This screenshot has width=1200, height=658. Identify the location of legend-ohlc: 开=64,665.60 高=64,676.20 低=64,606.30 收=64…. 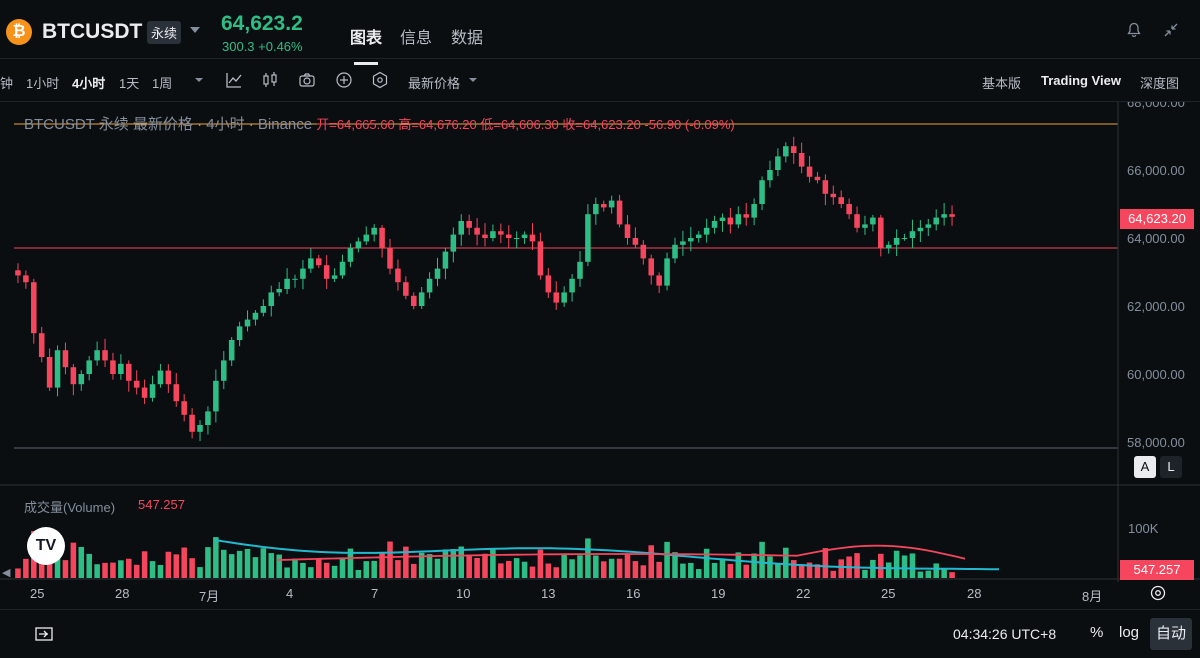
(525, 124).